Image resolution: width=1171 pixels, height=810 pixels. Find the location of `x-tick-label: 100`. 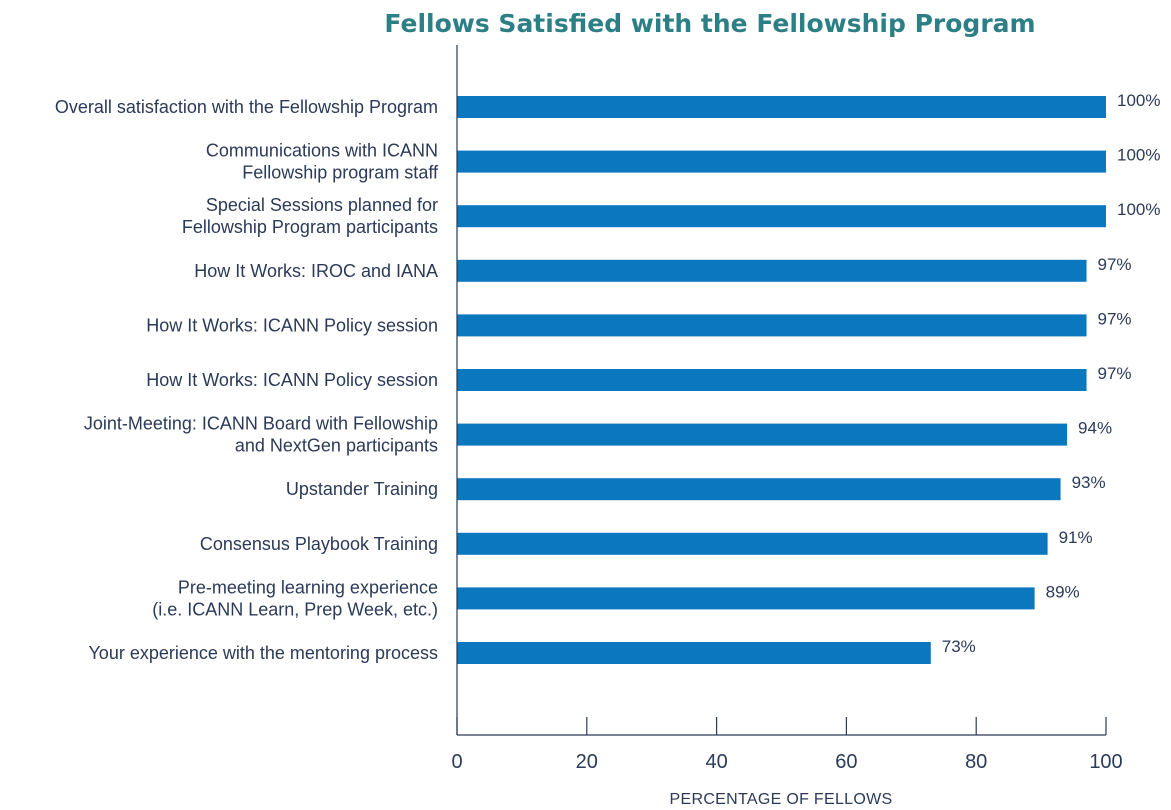

x-tick-label: 100 is located at coordinates (1105, 762).